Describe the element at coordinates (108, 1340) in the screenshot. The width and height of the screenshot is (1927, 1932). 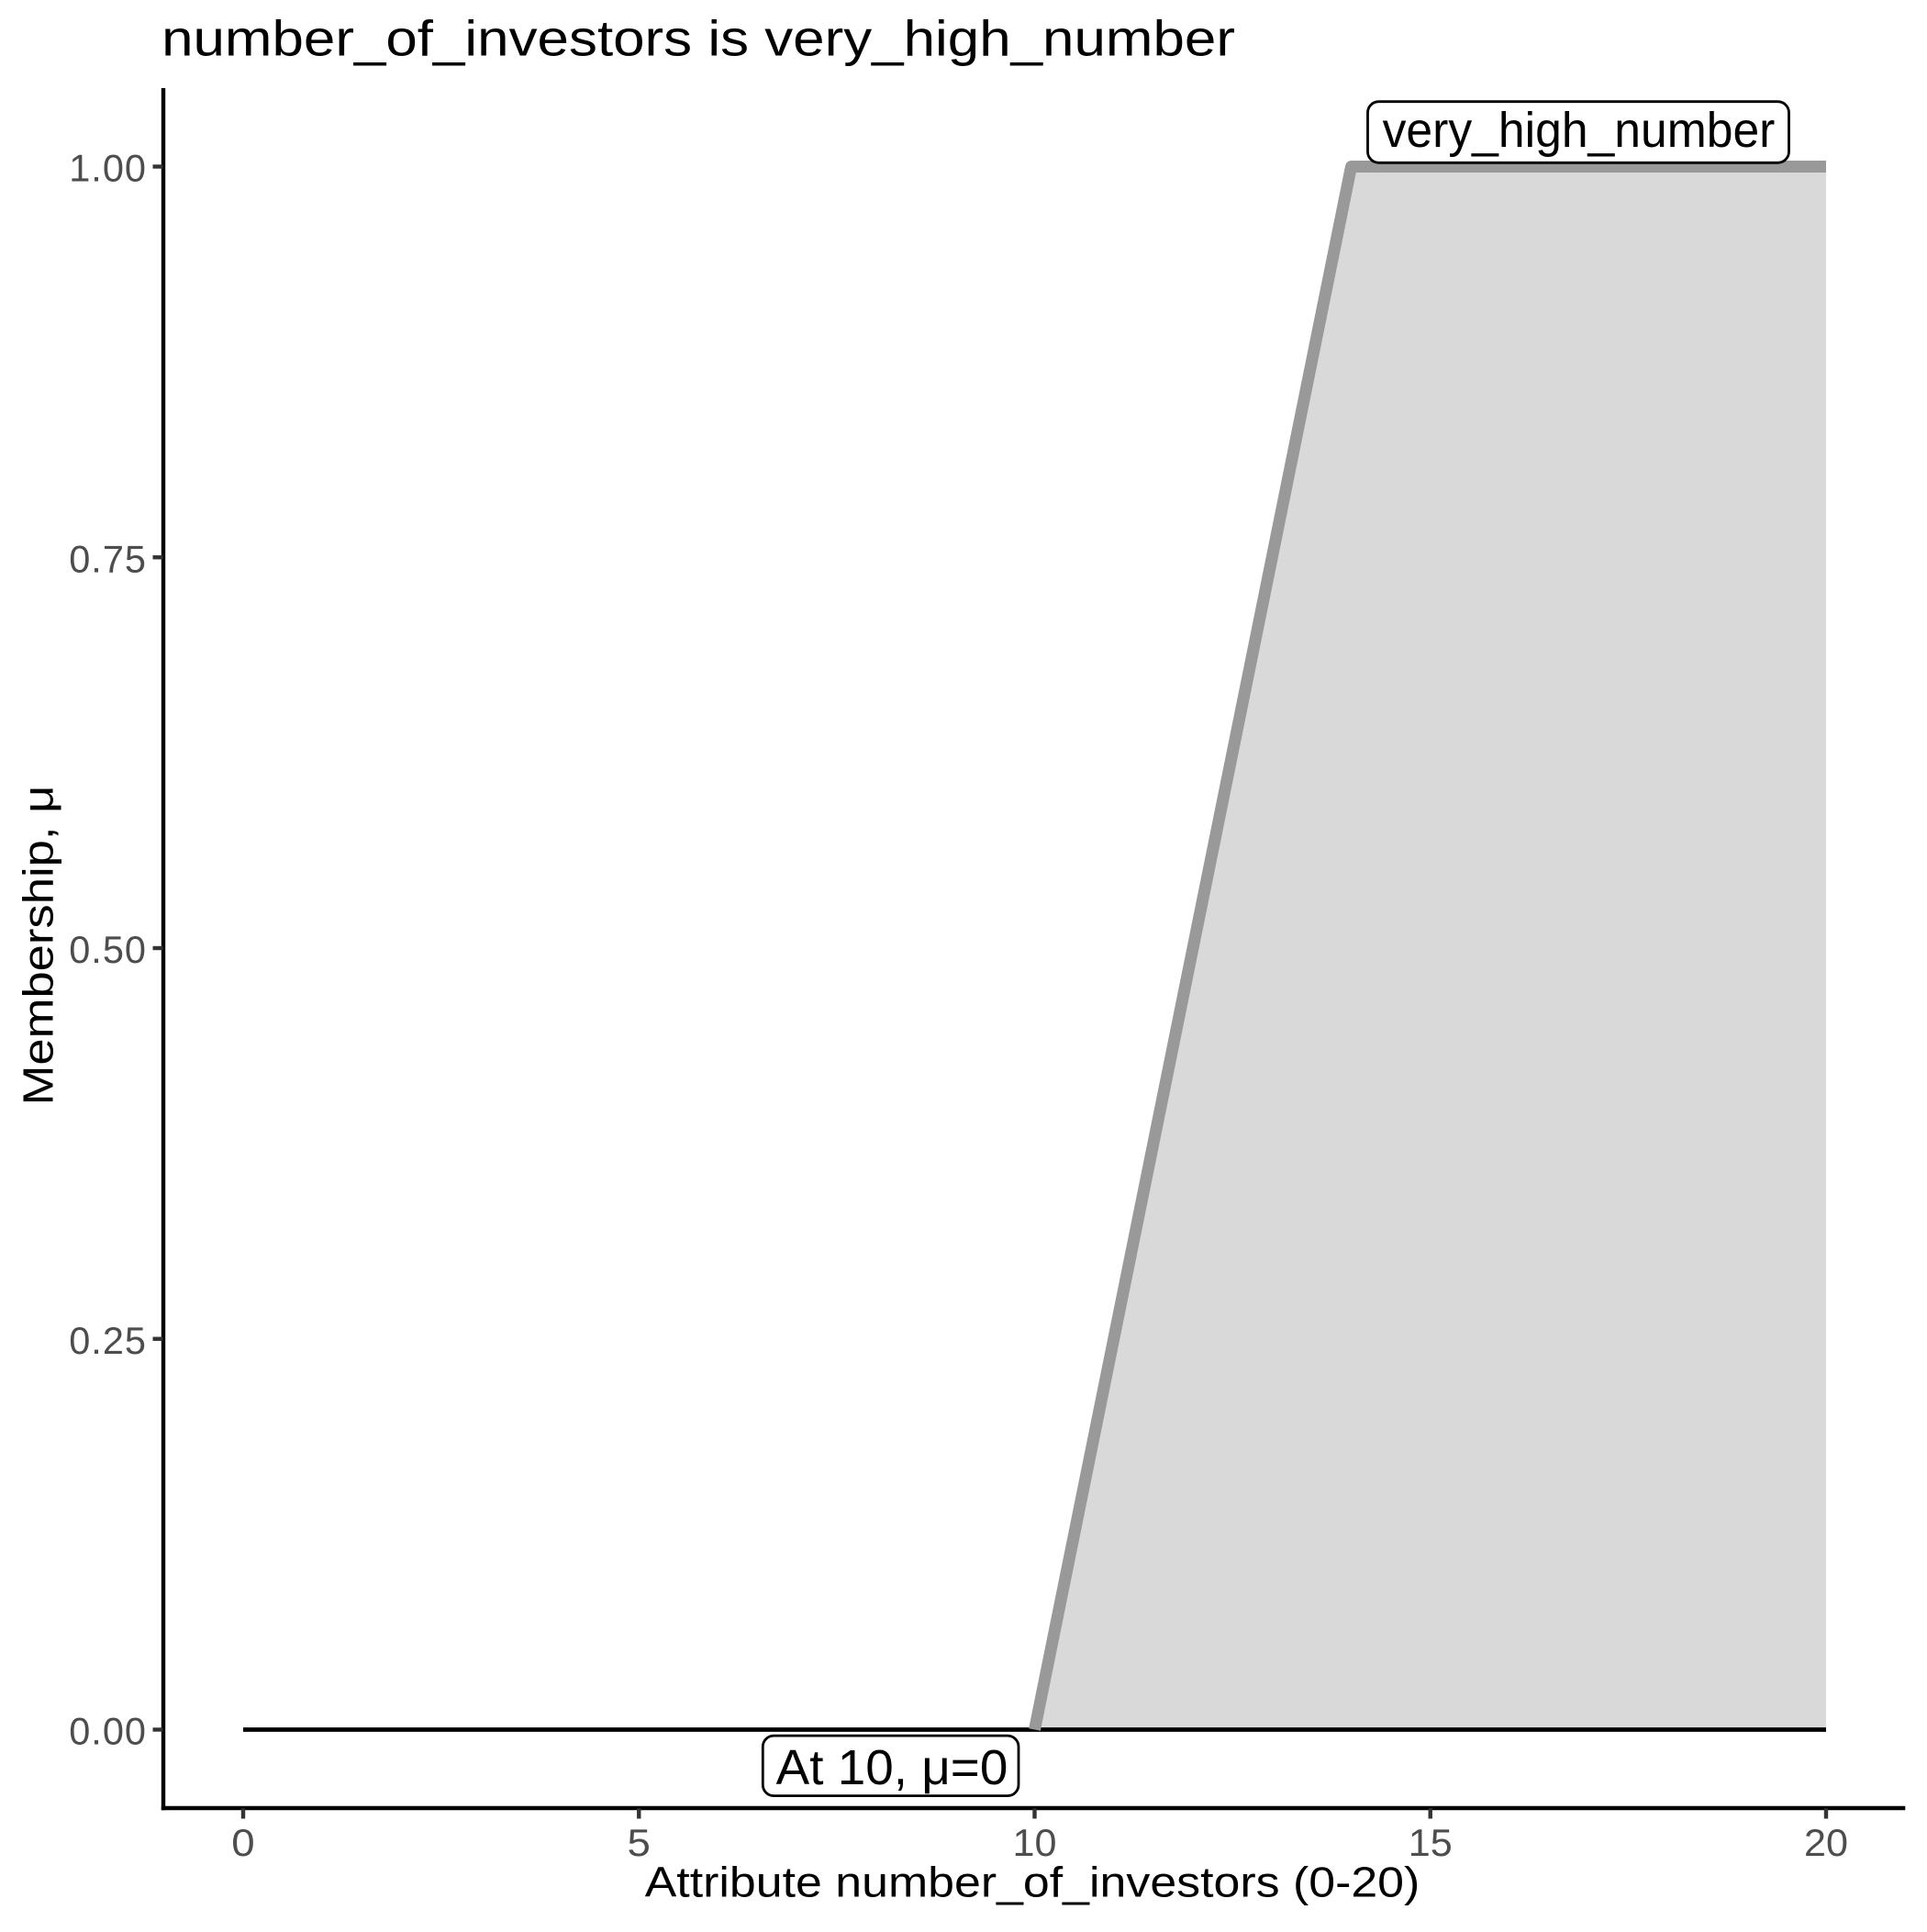
I see `svg-text: 0.25` at that location.